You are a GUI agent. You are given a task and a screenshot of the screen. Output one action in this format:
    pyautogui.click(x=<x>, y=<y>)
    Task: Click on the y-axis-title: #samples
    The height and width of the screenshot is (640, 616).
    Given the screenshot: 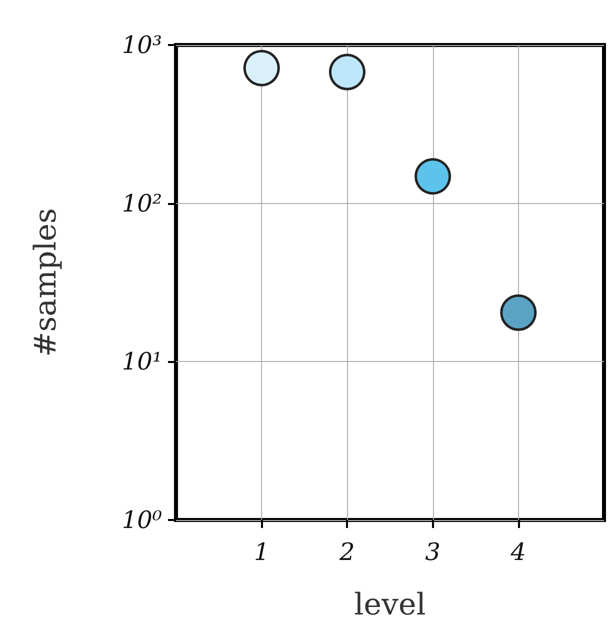 What is the action you would take?
    pyautogui.click(x=46, y=282)
    